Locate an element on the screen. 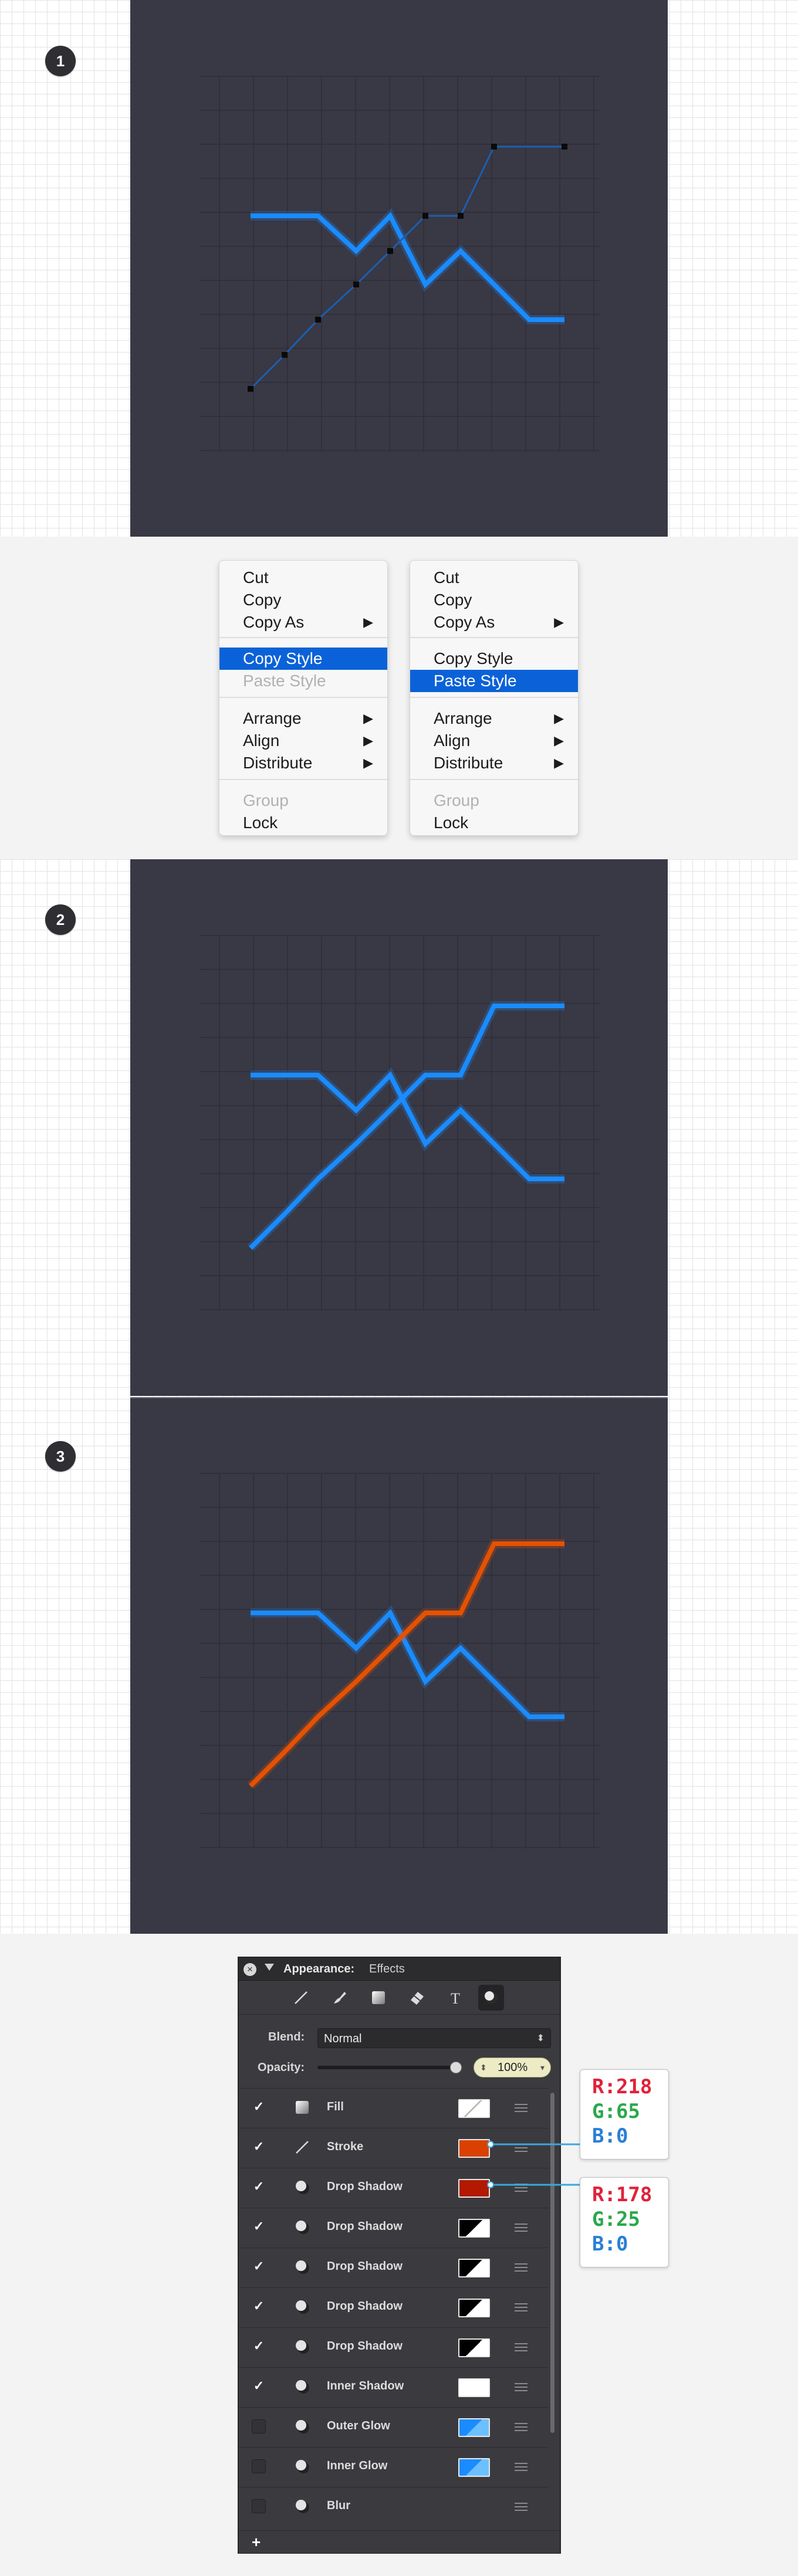 The height and width of the screenshot is (2576, 798). disclosure-triangle-icon is located at coordinates (269, 1968).